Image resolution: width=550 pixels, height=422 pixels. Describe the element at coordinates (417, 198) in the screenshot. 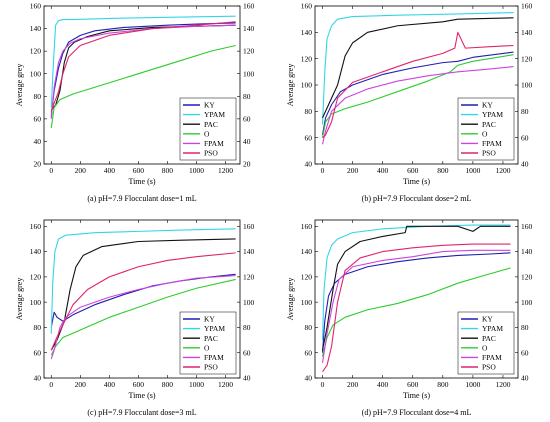

I see `panel-caption: (b) pH=7.9 Flocculant dose=2 mL` at that location.